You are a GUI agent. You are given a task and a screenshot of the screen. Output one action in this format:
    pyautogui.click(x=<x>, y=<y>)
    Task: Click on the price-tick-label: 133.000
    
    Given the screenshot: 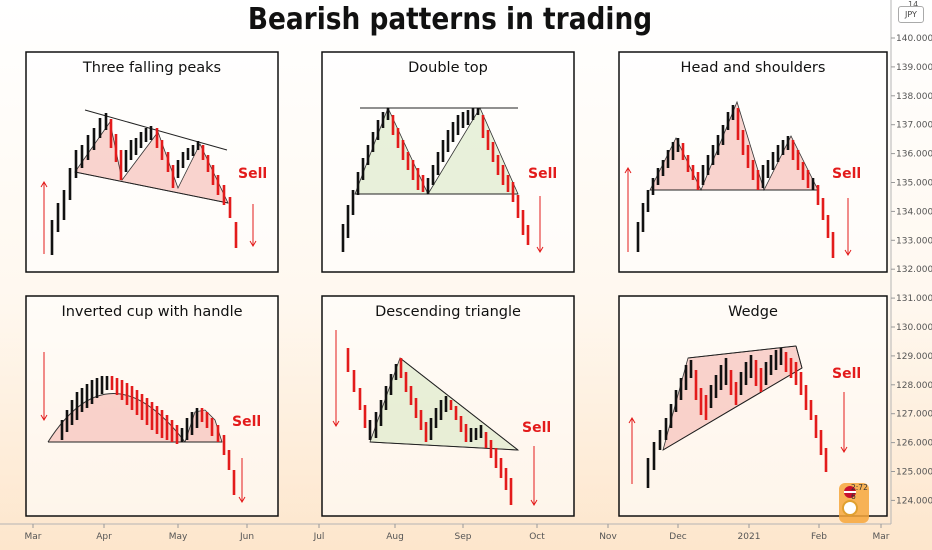 What is the action you would take?
    pyautogui.click(x=914, y=241)
    